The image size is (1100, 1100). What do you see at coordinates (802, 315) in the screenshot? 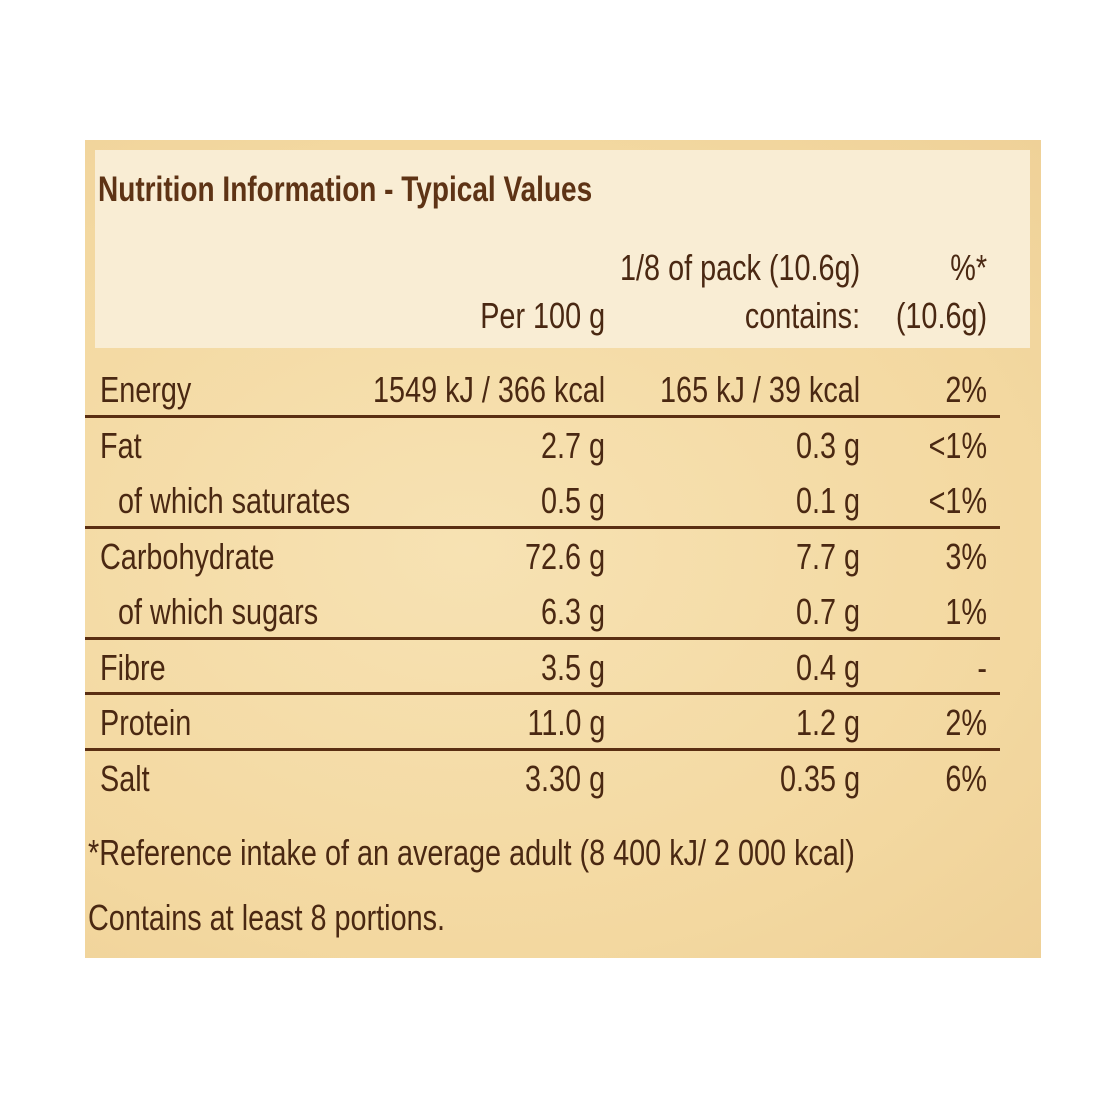
I see `column-header: contains:` at bounding box center [802, 315].